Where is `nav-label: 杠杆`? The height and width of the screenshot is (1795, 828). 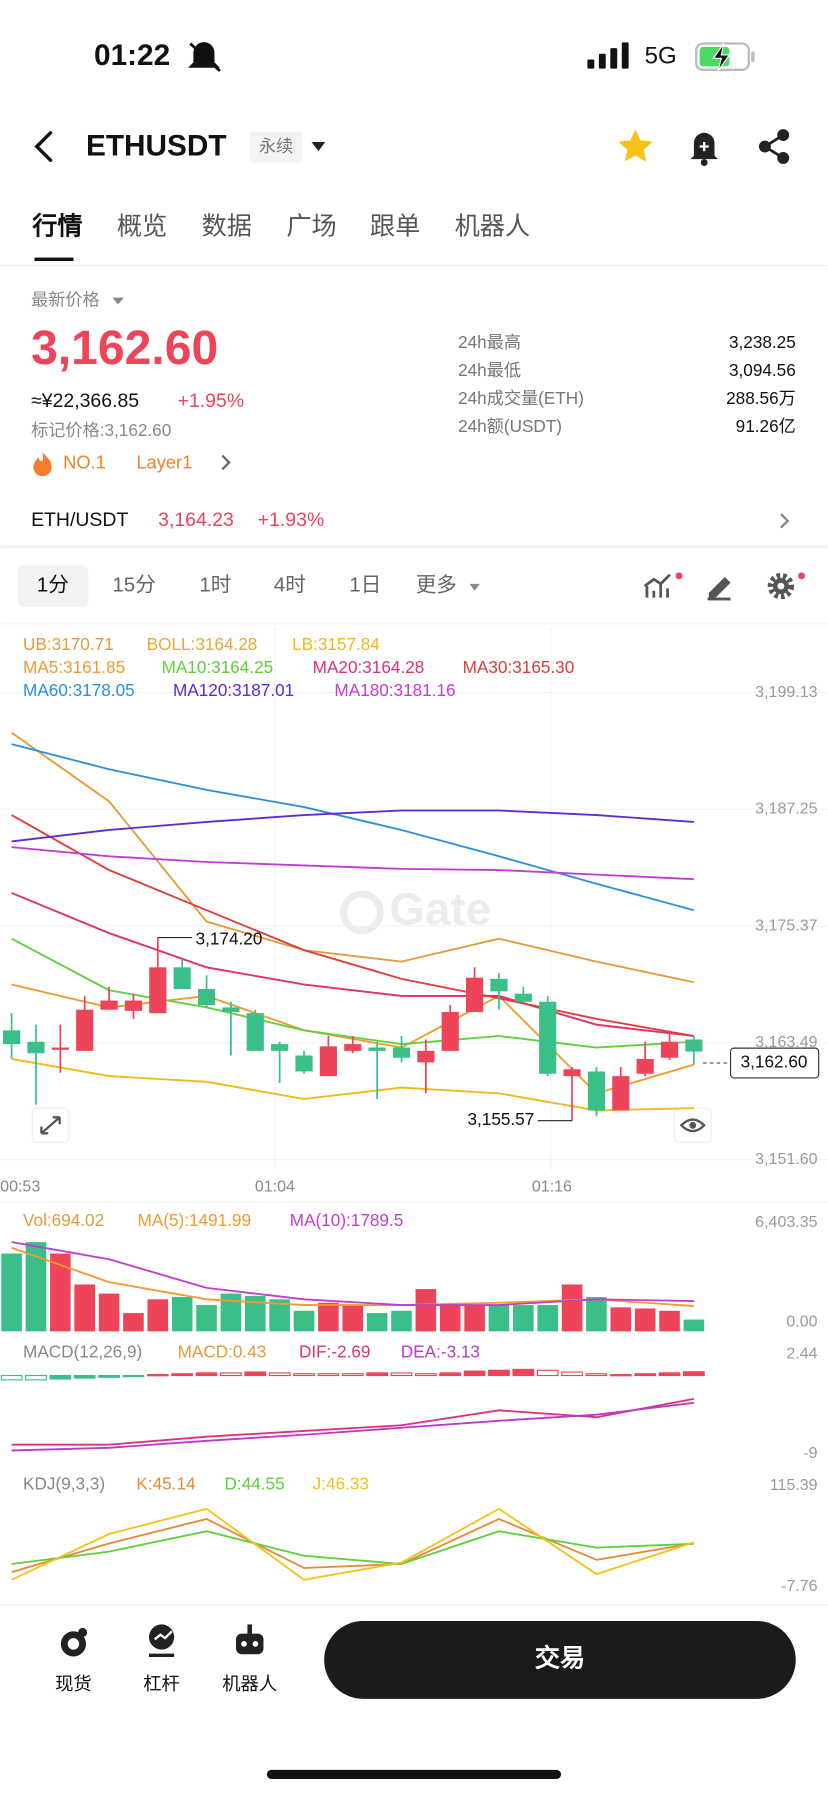
nav-label: 杠杆 is located at coordinates (161, 1683).